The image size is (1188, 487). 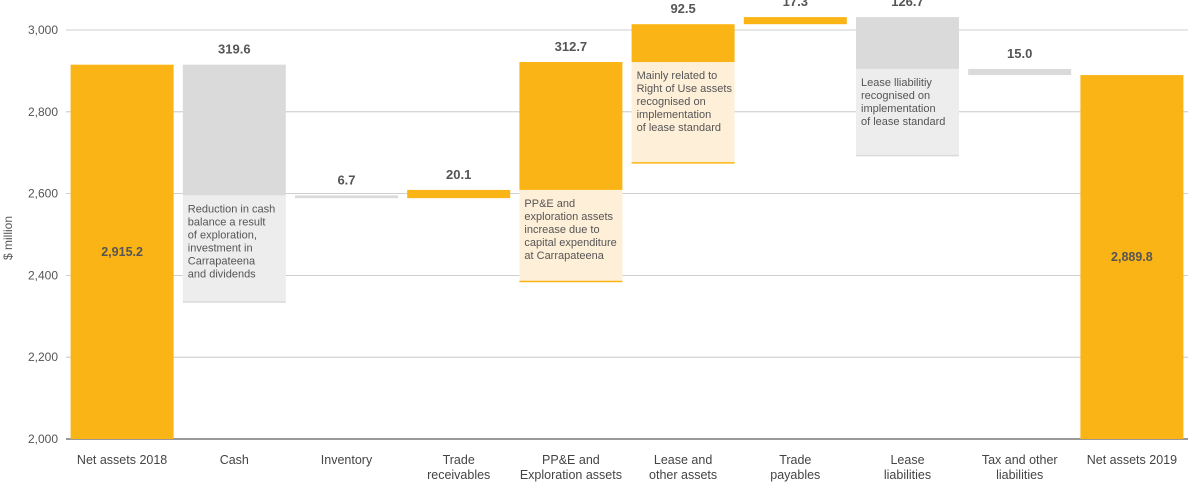 I want to click on note-line: Reduction in cash, so click(x=231, y=209).